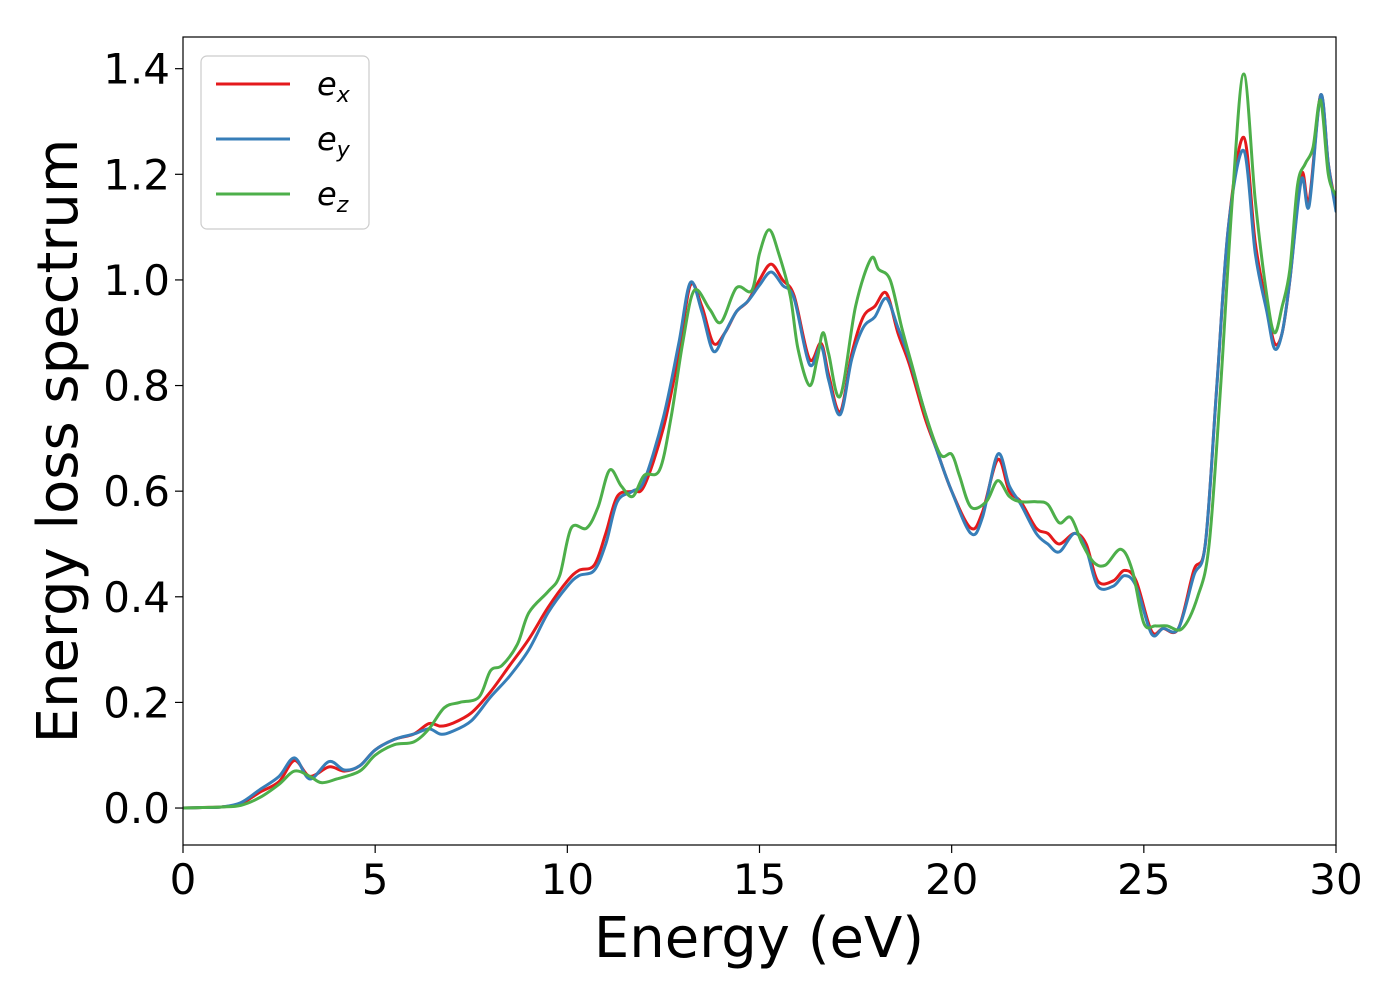 The width and height of the screenshot is (1400, 1000). What do you see at coordinates (183, 879) in the screenshot?
I see `x-tick-label: 0` at bounding box center [183, 879].